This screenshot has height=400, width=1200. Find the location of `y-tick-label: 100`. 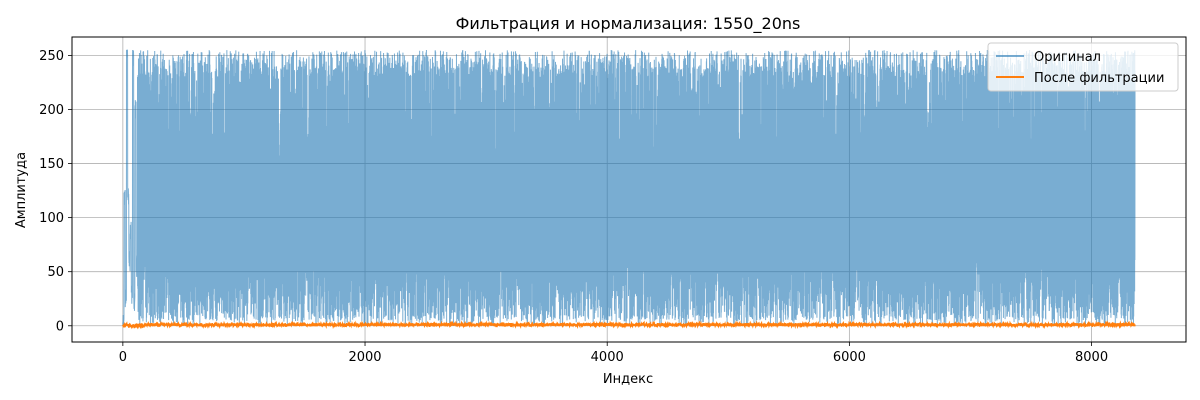

y-tick-label: 100 is located at coordinates (51, 218).